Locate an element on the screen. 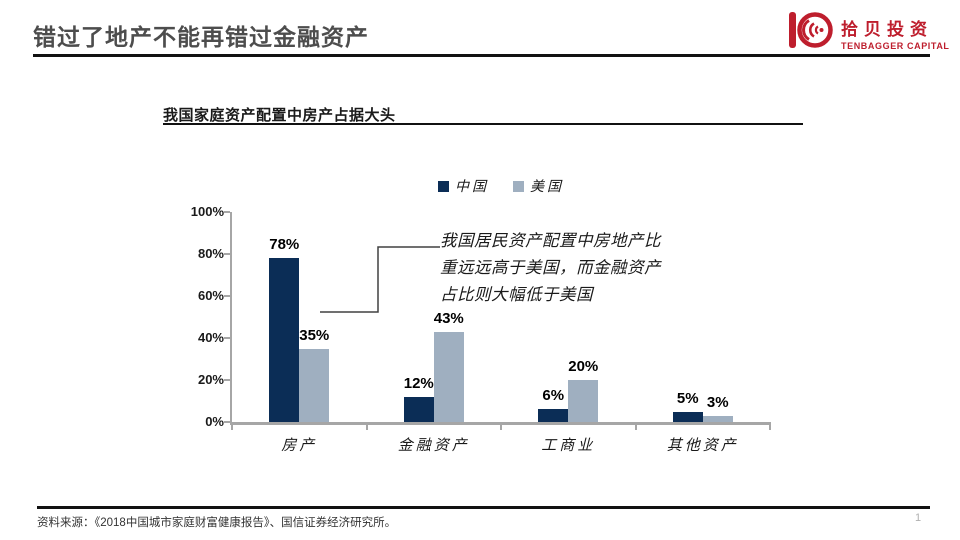 This screenshot has width=960, height=540. logo-name-en: TENBAGGER CAPITAL is located at coordinates (895, 45).